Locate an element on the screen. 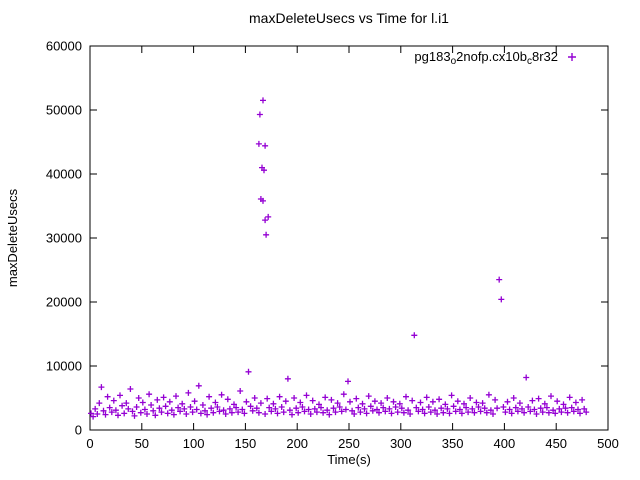  x-tick-label: 350 is located at coordinates (453, 443).